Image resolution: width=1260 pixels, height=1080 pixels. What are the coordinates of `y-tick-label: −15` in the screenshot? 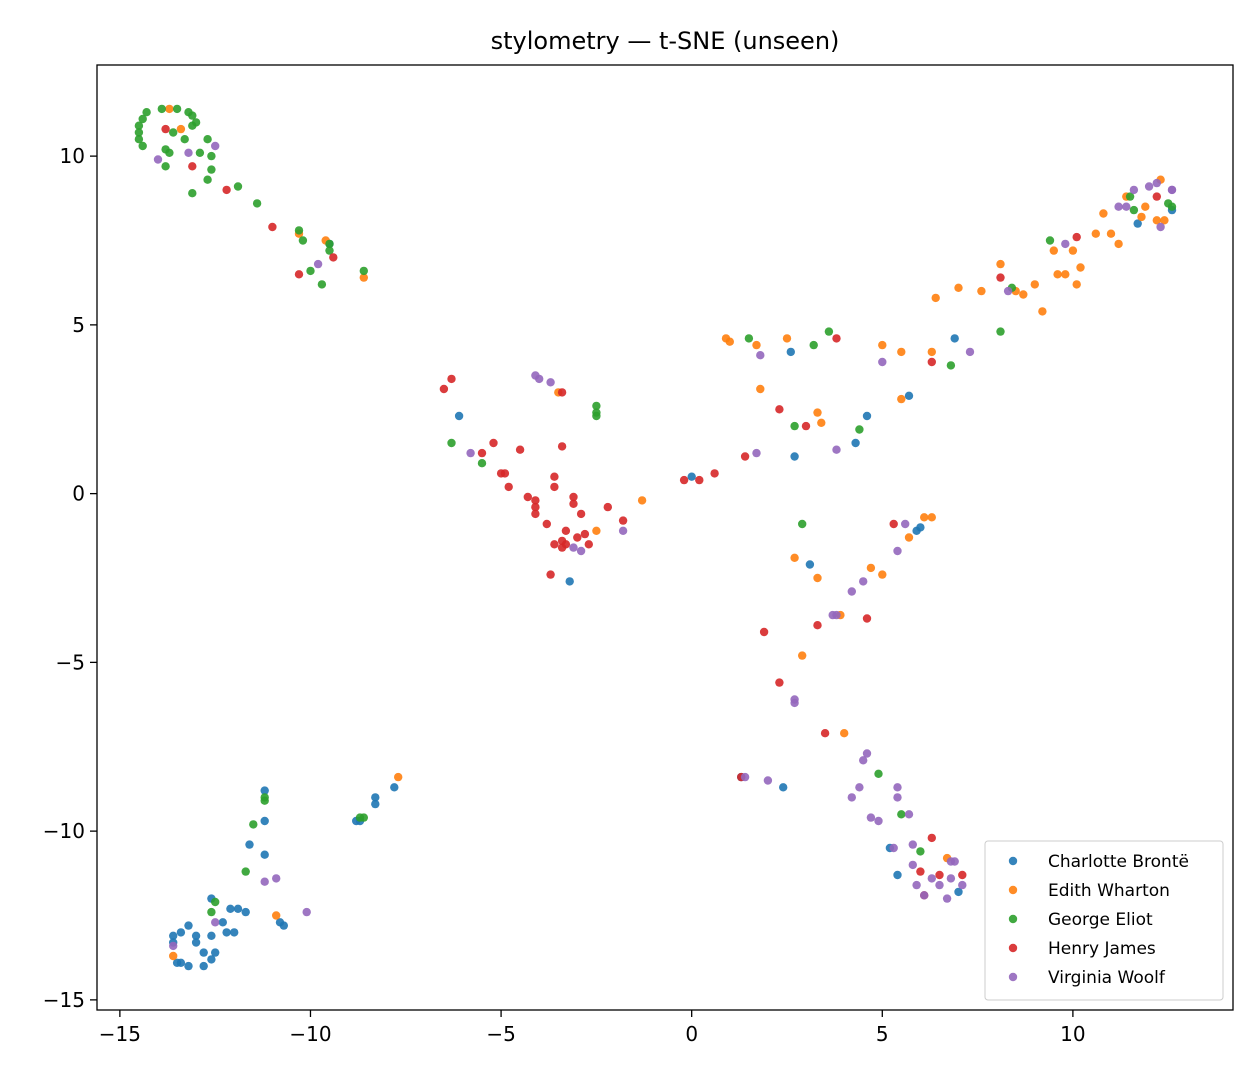 It's located at (64, 1000).